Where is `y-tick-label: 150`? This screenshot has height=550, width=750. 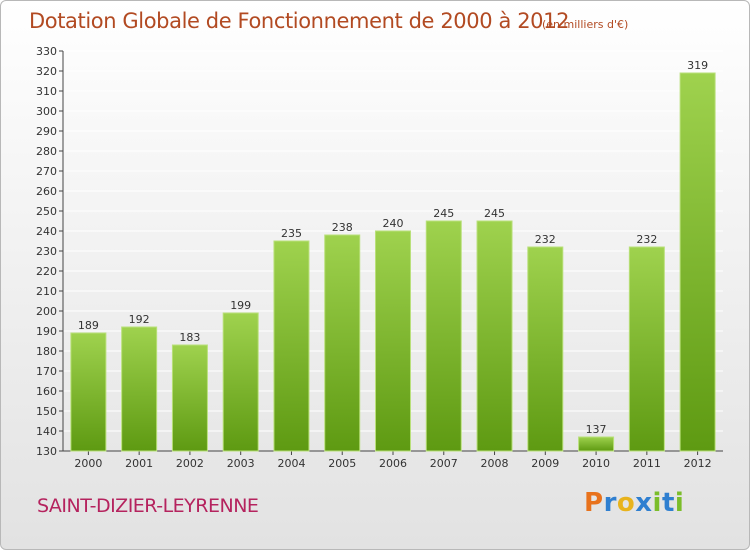
y-tick-label: 150 is located at coordinates (46, 411).